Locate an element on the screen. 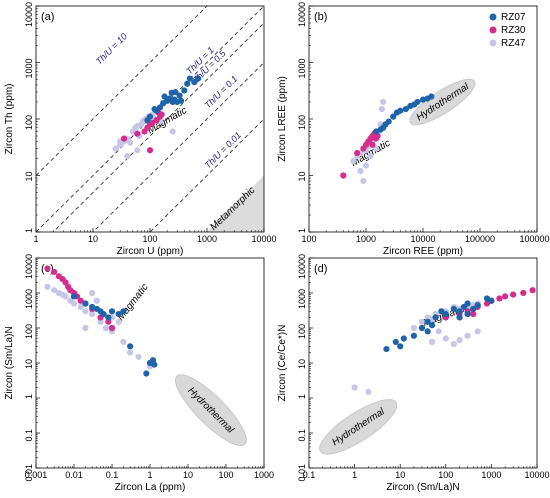 Image resolution: width=550 pixels, height=498 pixels. x-tick-label: 0.01 is located at coordinates (74, 475).